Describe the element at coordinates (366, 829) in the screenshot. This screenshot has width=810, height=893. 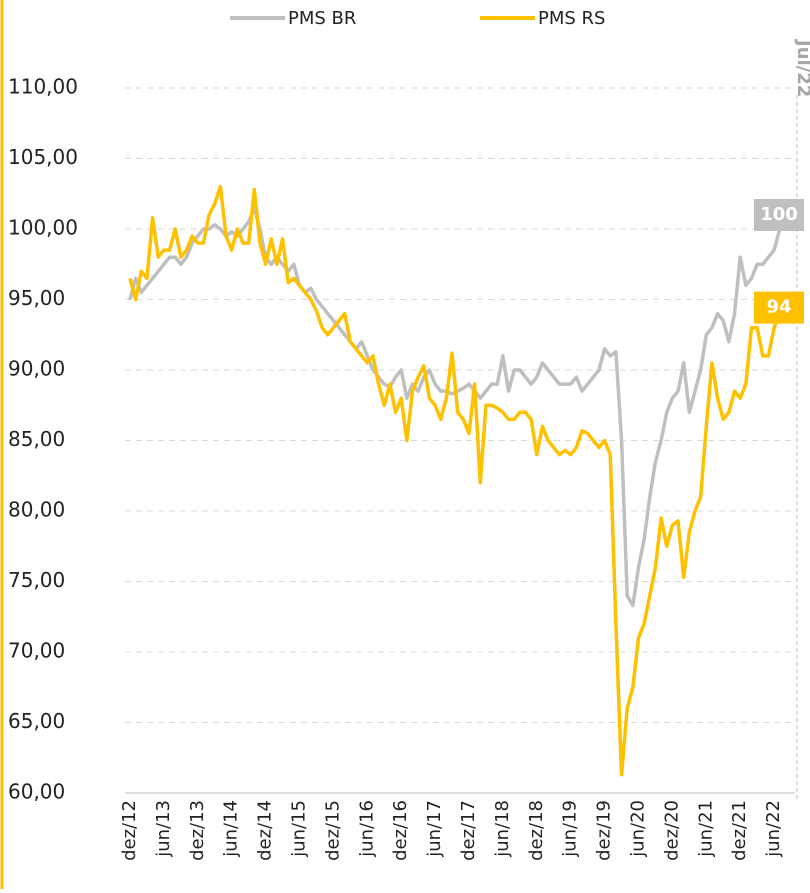
I see `x-tick-label: jun/16` at that location.